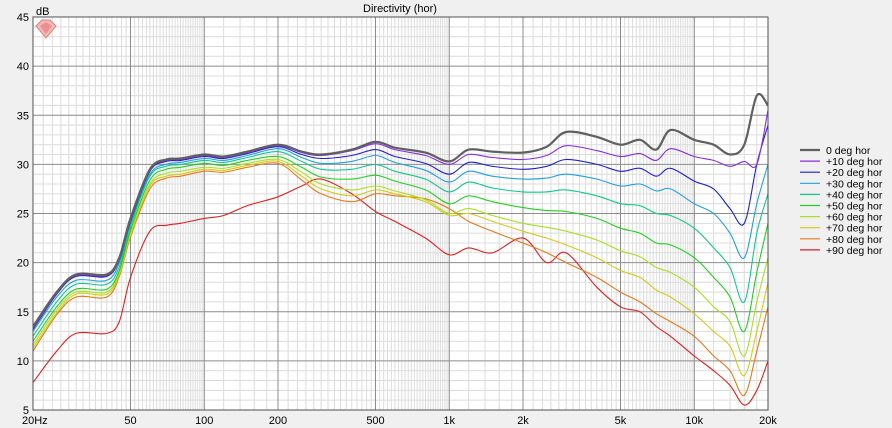 Image resolution: width=892 pixels, height=428 pixels. Describe the element at coordinates (46, 29) in the screenshot. I see `logo-icon` at that location.